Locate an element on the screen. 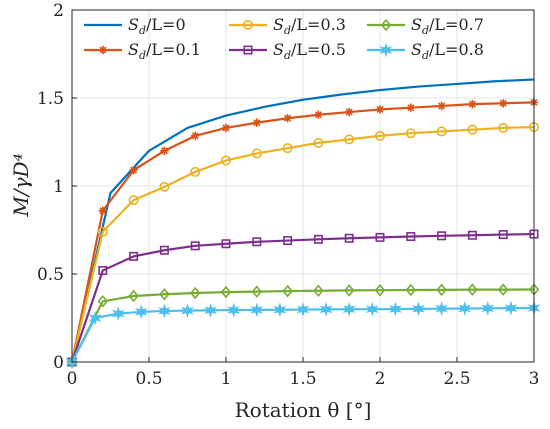 The image size is (550, 429). series-line is located at coordinates (303, 325).